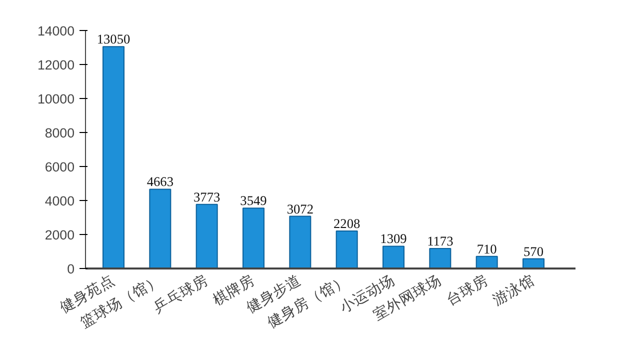  I want to click on data-label: 4663, so click(160, 182).